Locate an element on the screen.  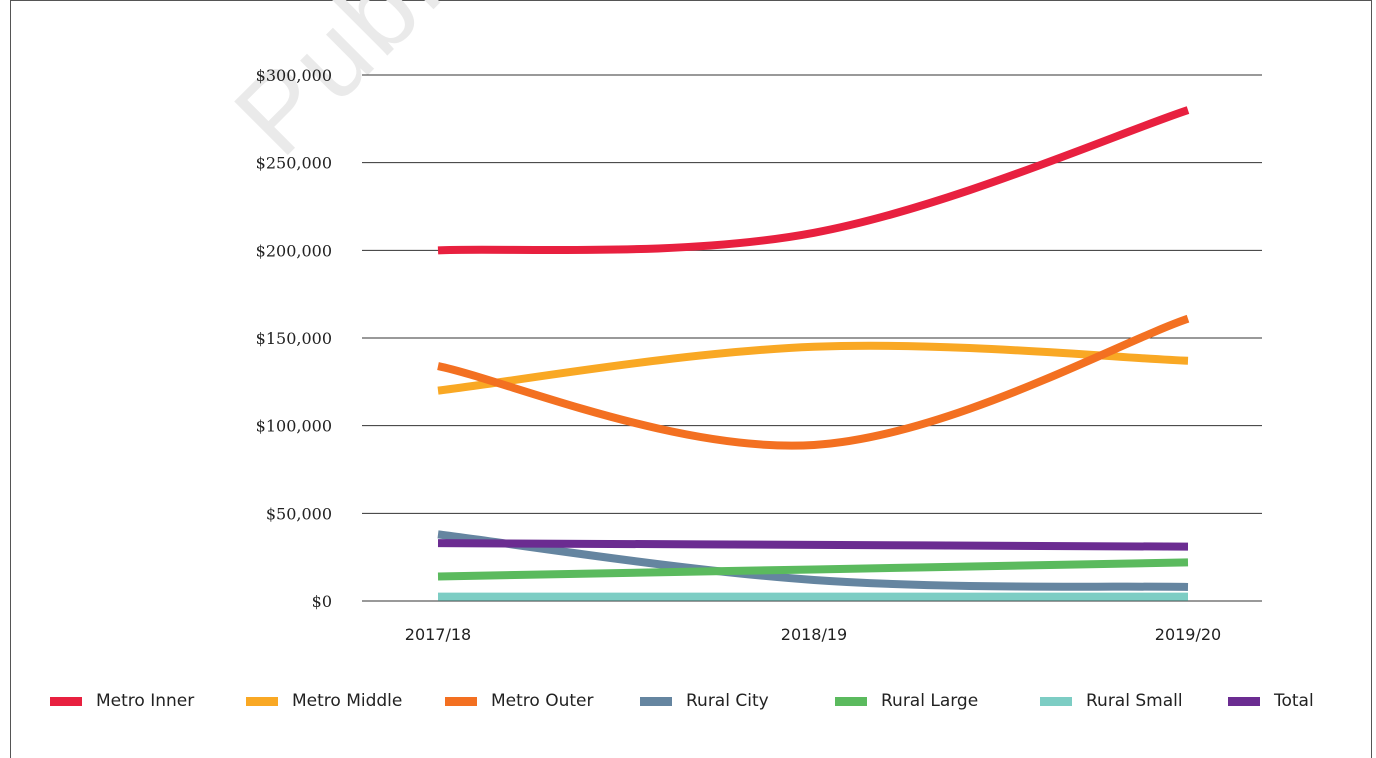
x-axis-ticks: 2017/18 2018/19 2019/20 is located at coordinates (813, 634).